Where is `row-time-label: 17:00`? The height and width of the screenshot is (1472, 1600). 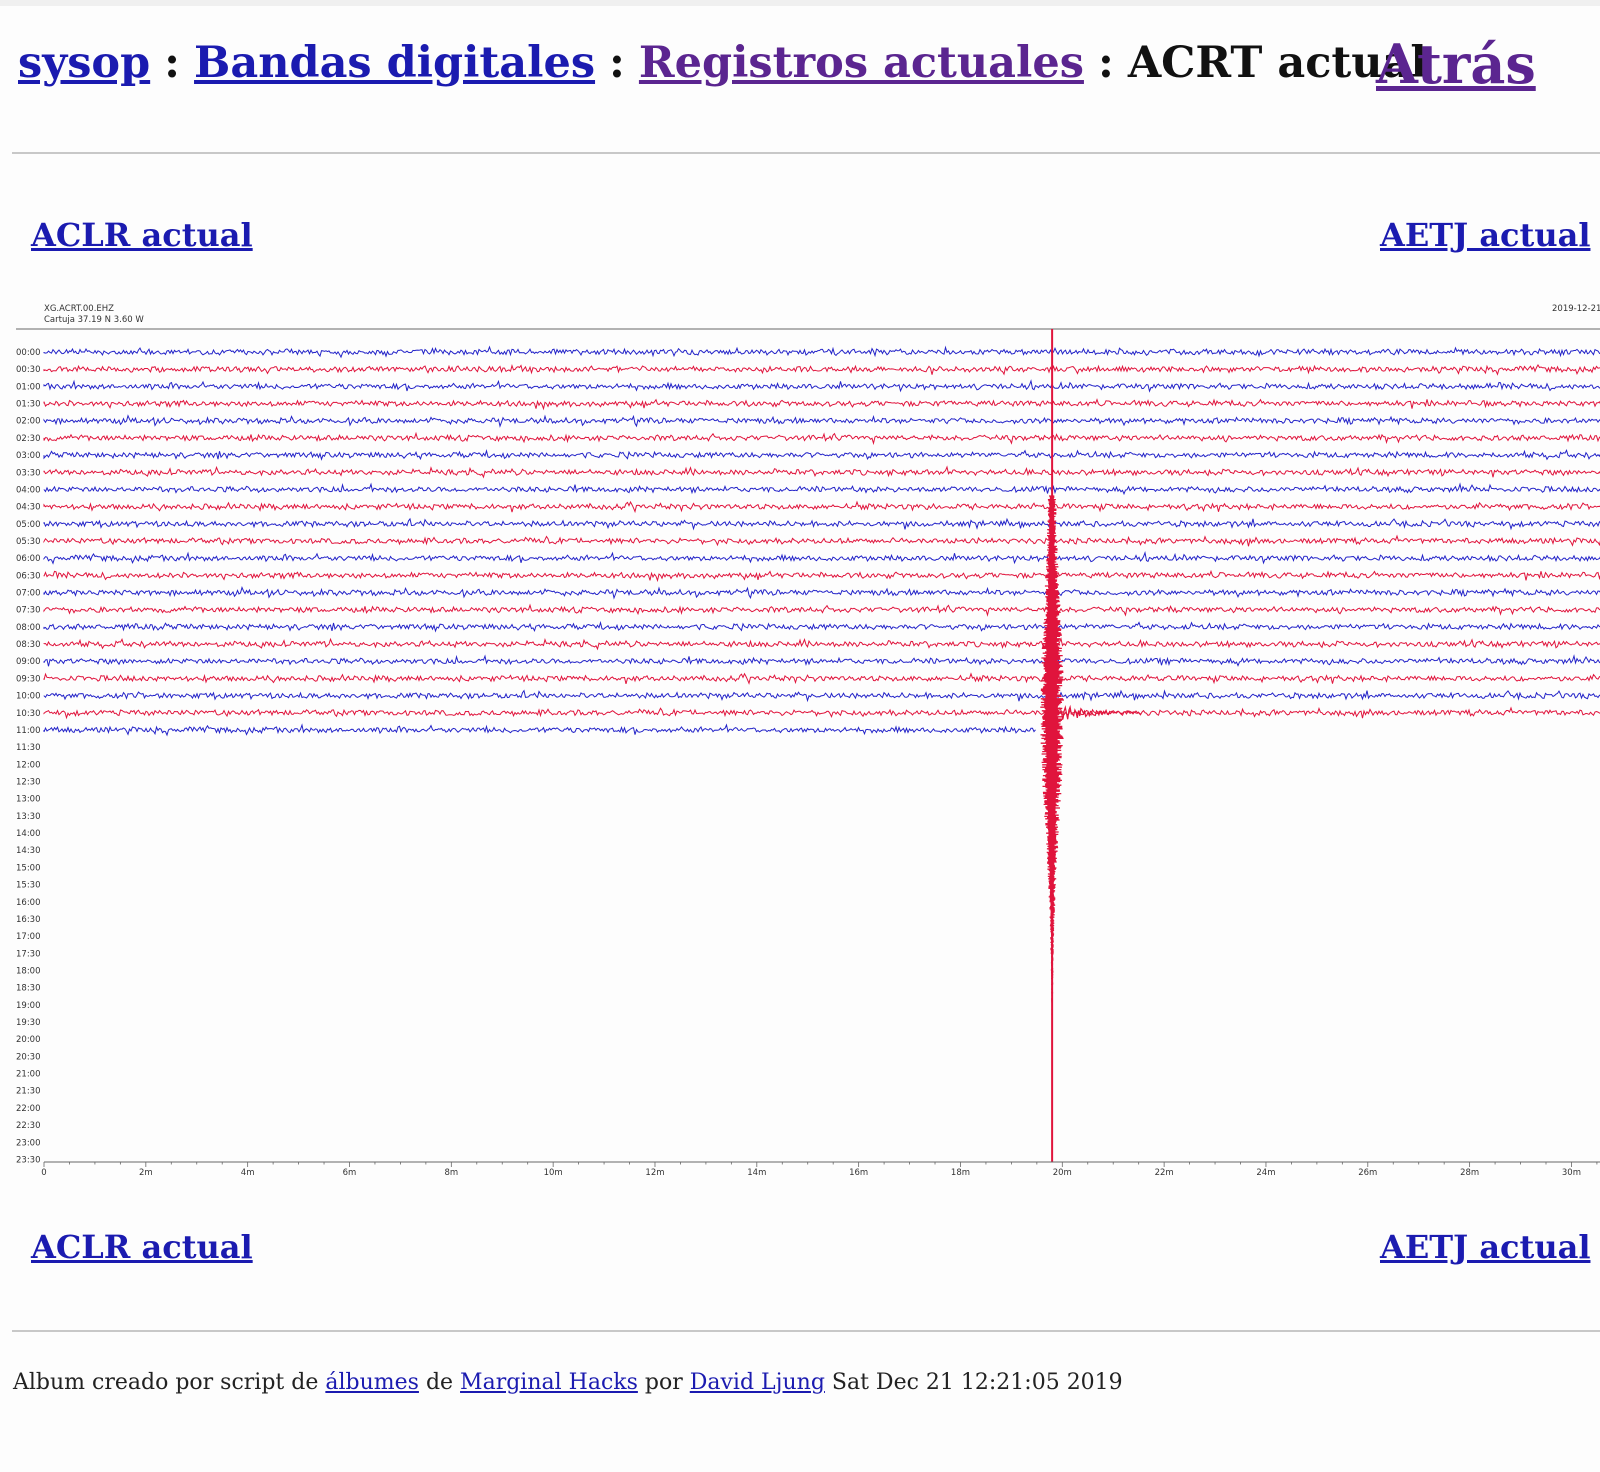 row-time-label: 17:00 is located at coordinates (28, 937).